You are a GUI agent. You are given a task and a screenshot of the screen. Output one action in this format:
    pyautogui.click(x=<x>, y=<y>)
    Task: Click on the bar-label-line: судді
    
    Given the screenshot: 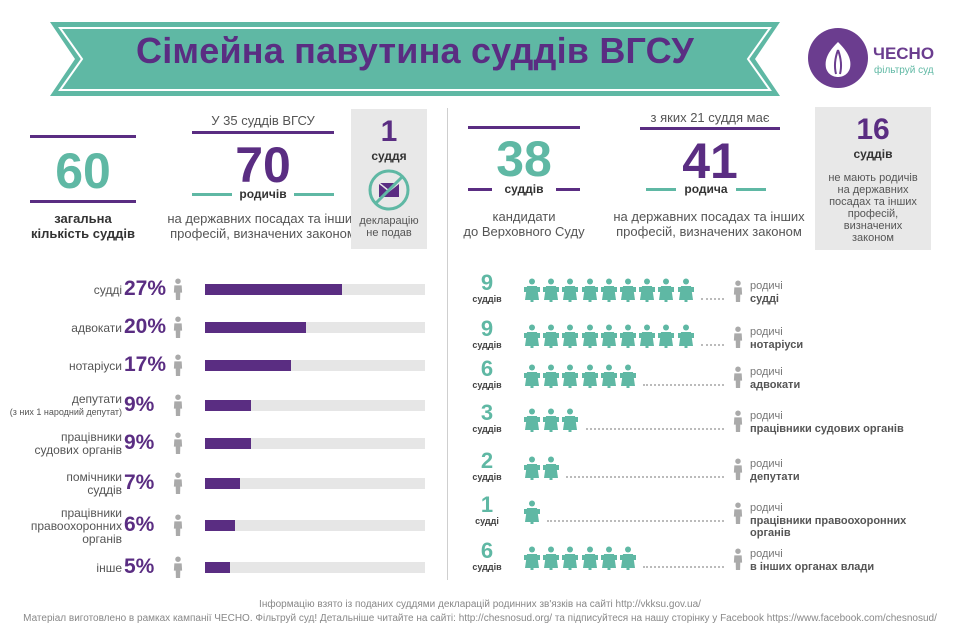 What is the action you would take?
    pyautogui.click(x=107, y=289)
    